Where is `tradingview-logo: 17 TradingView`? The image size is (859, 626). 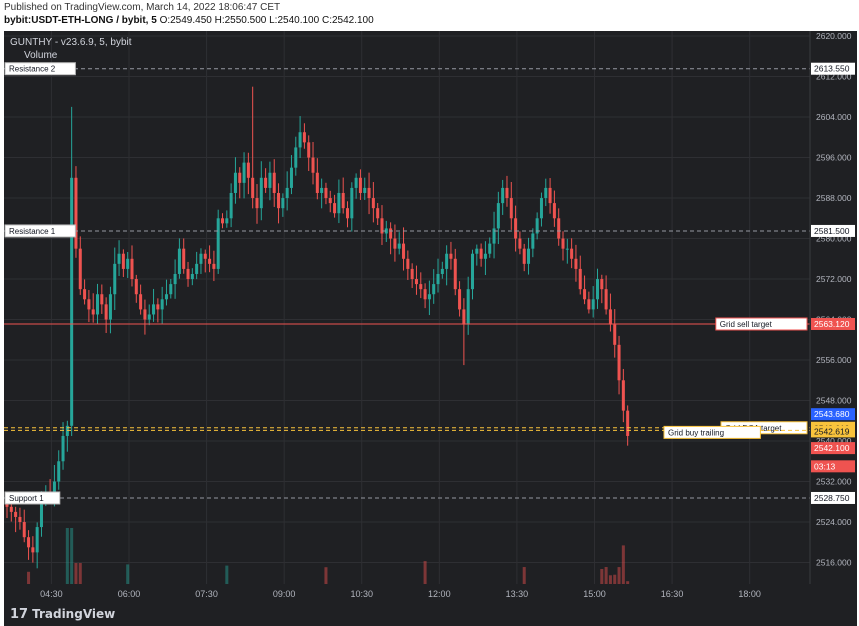 tradingview-logo: 17 TradingView is located at coordinates (62, 614).